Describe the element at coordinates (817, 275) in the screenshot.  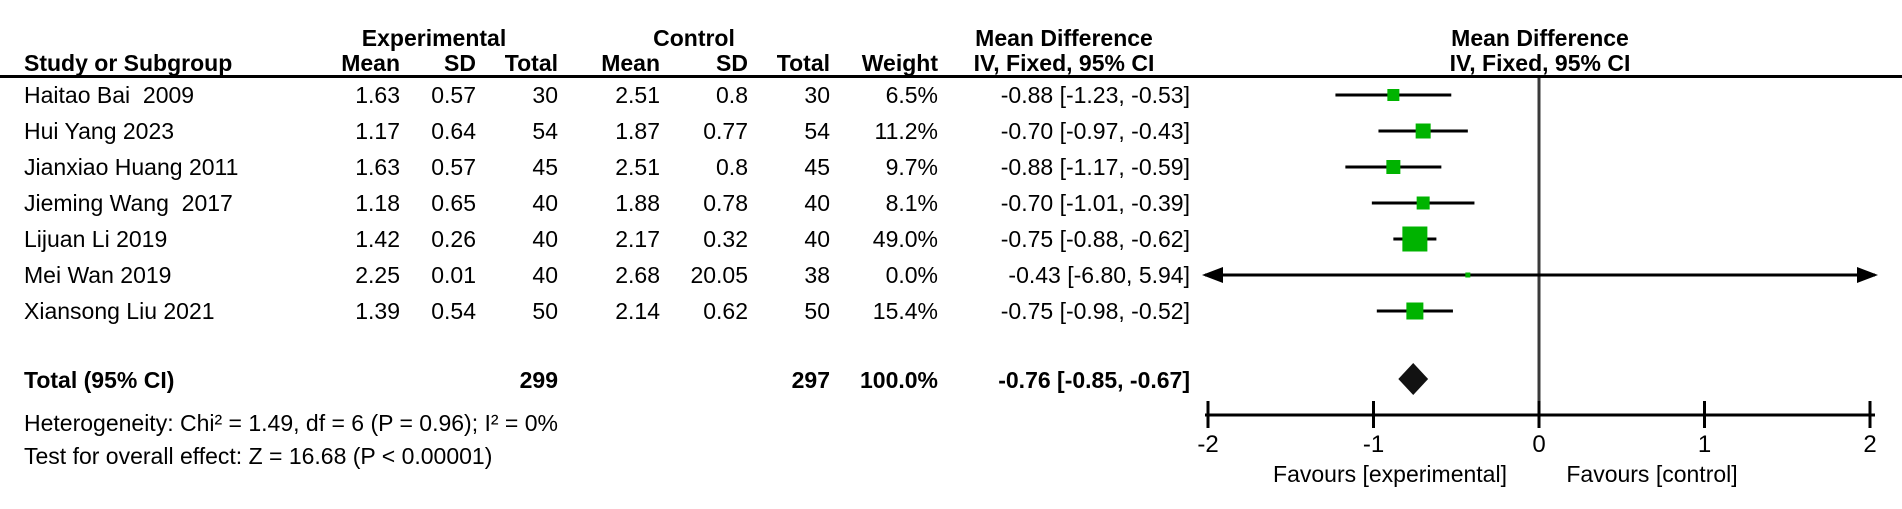
I see `control-total-cell: 38` at that location.